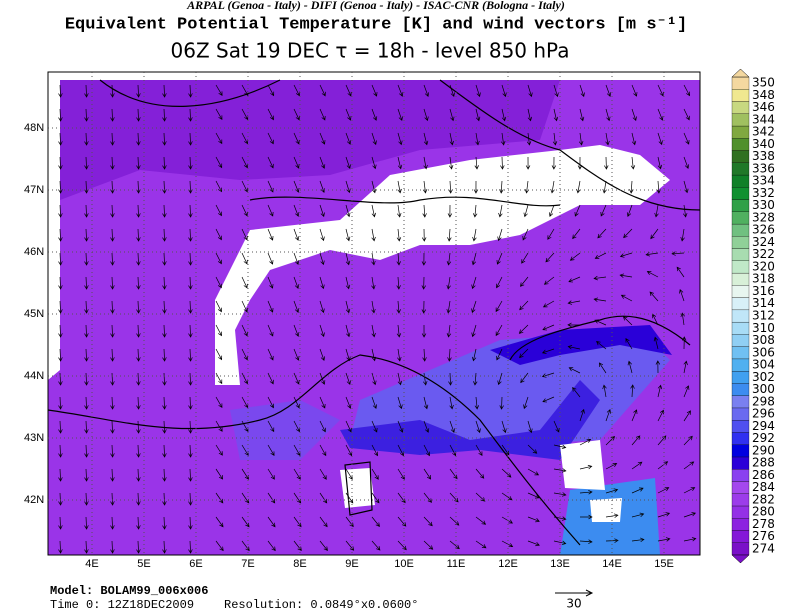 This screenshot has width=792, height=612. What do you see at coordinates (129, 591) in the screenshot?
I see `model: Model: BOLAM99_006x006` at bounding box center [129, 591].